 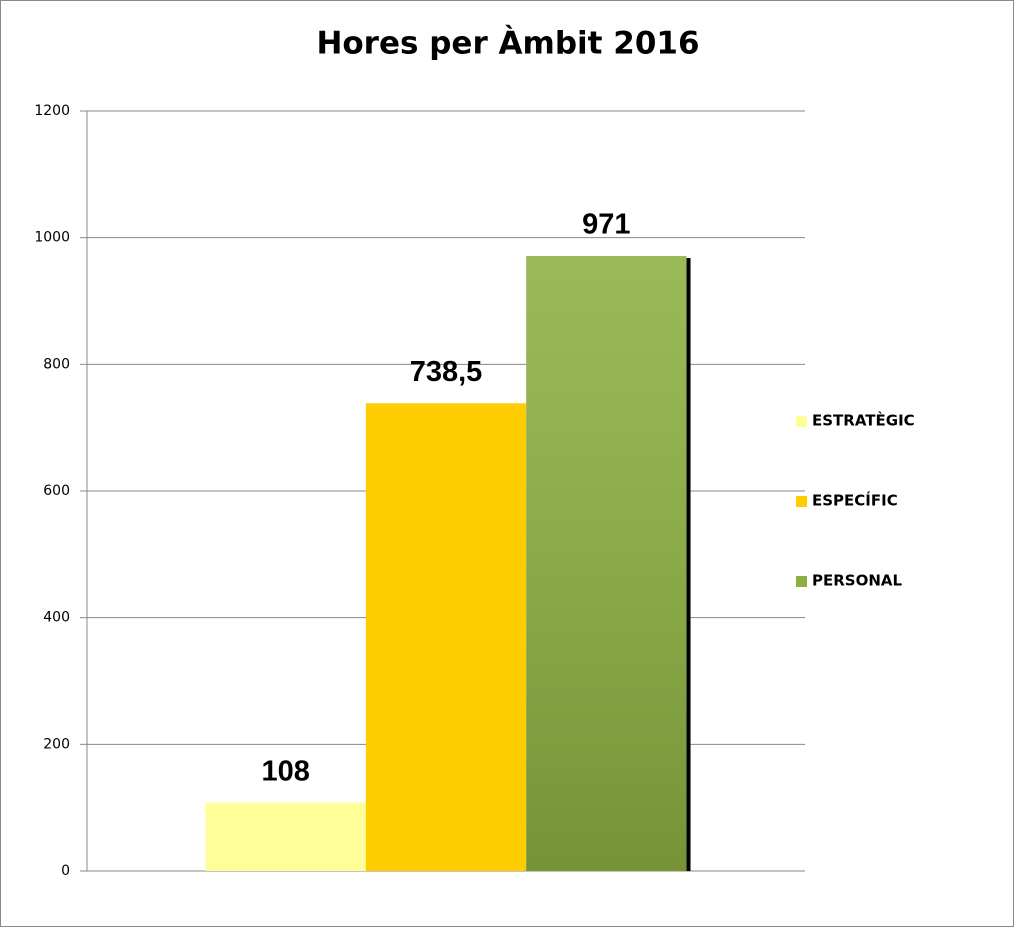 I want to click on y-tick-label: 800, so click(x=56, y=364).